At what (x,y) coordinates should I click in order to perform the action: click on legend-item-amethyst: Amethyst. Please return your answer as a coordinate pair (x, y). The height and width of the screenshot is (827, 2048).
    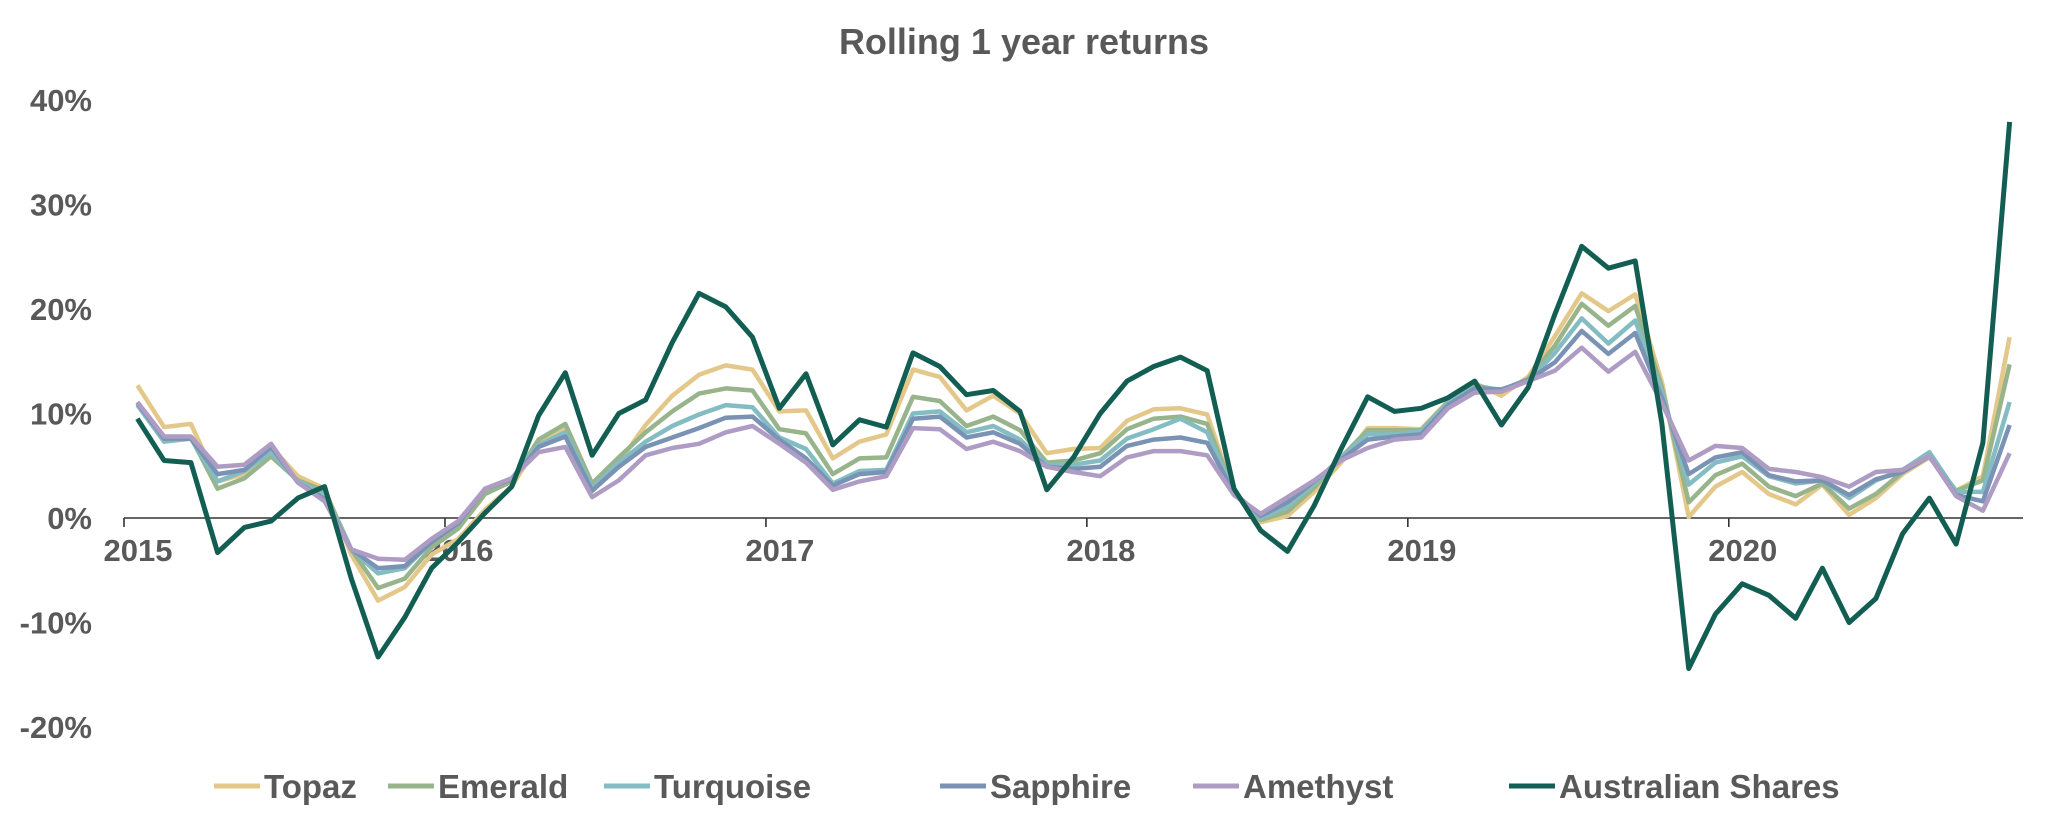
    Looking at the image, I should click on (1293, 786).